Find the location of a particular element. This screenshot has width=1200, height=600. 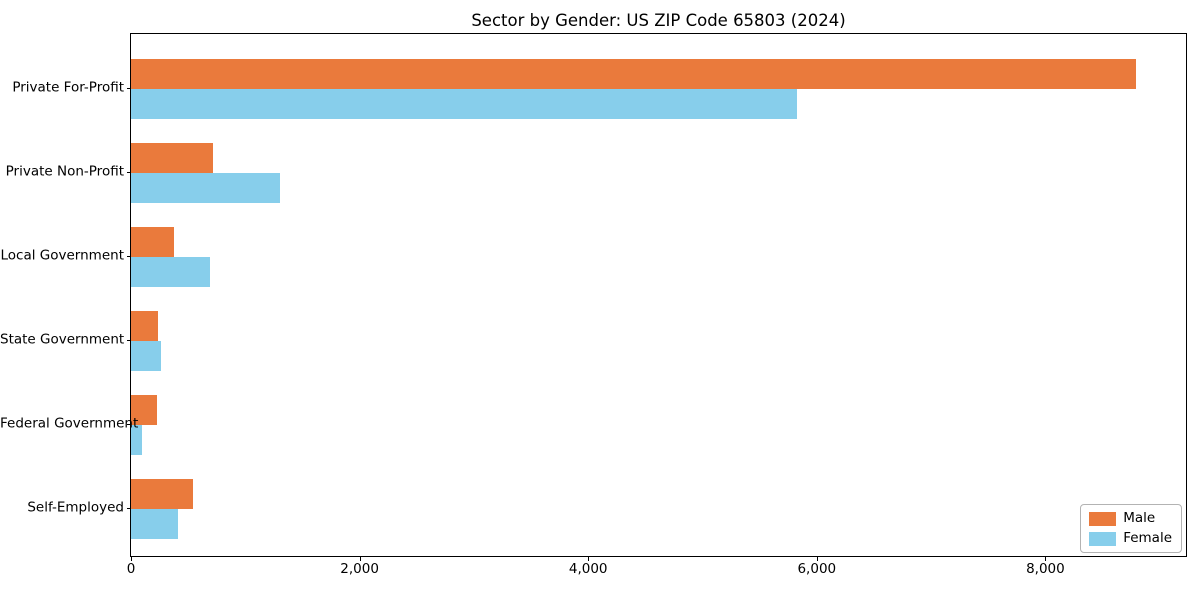

legend-label-female: Female is located at coordinates (1147, 538).